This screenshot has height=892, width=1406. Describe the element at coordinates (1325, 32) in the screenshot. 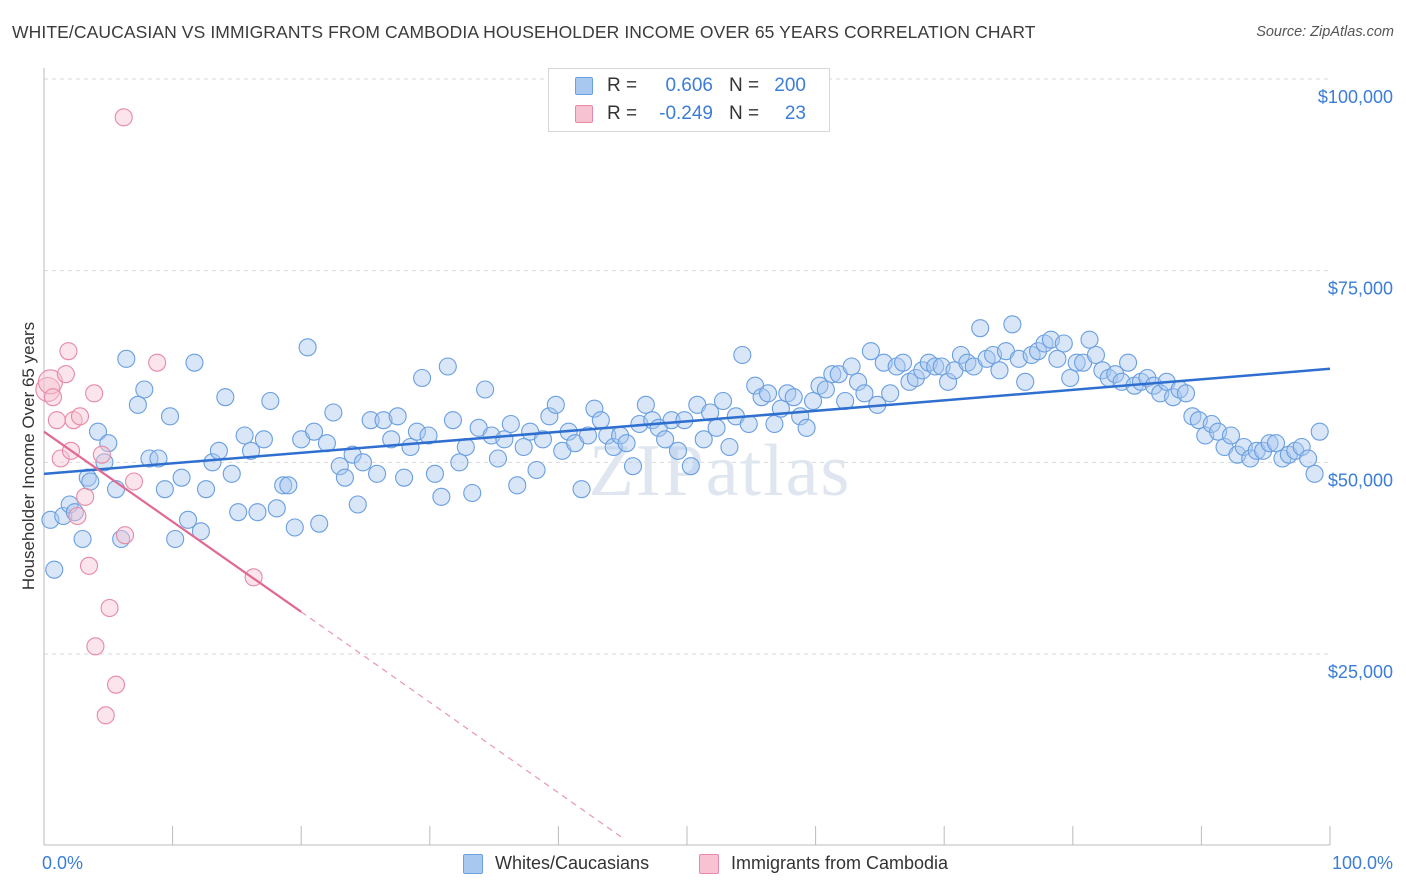

I see `source-label: Source: ZipAtlas.com` at that location.